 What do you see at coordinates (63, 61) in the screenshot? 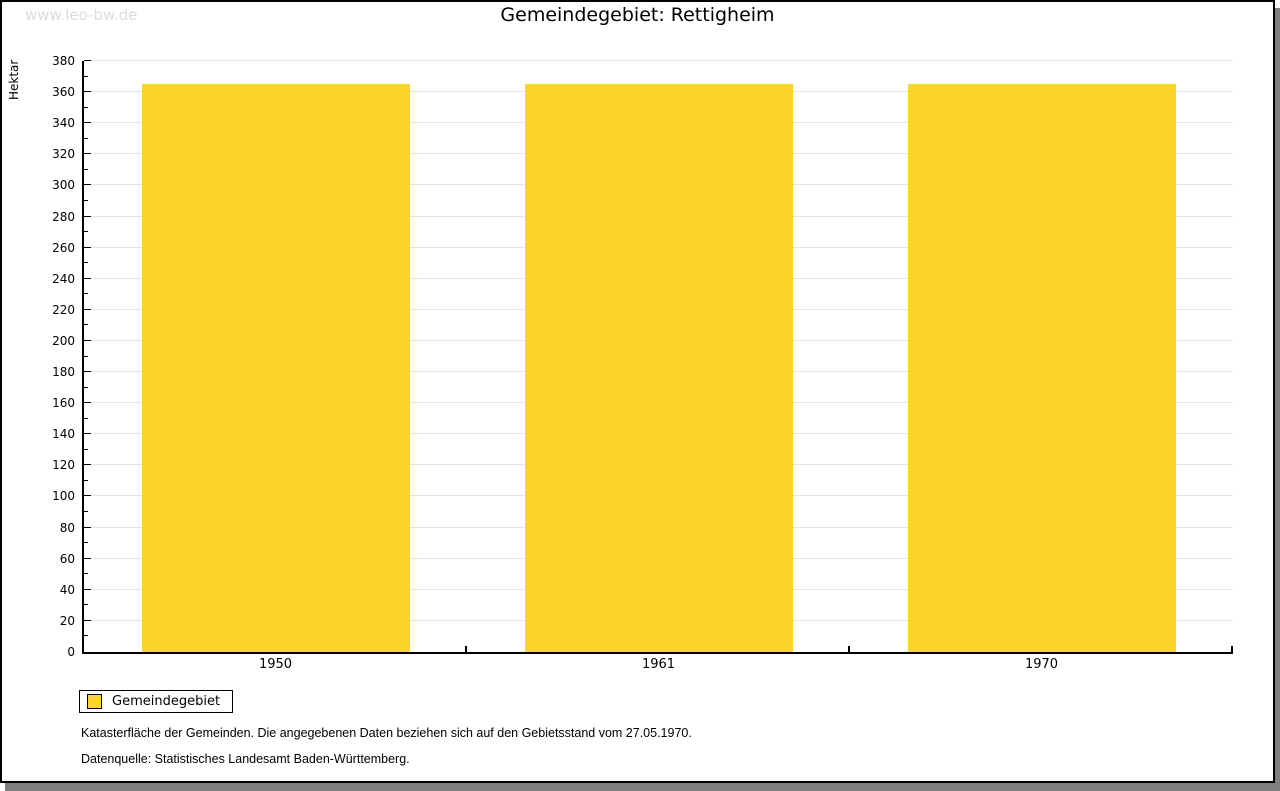
I see `y-tick-label: 380` at bounding box center [63, 61].